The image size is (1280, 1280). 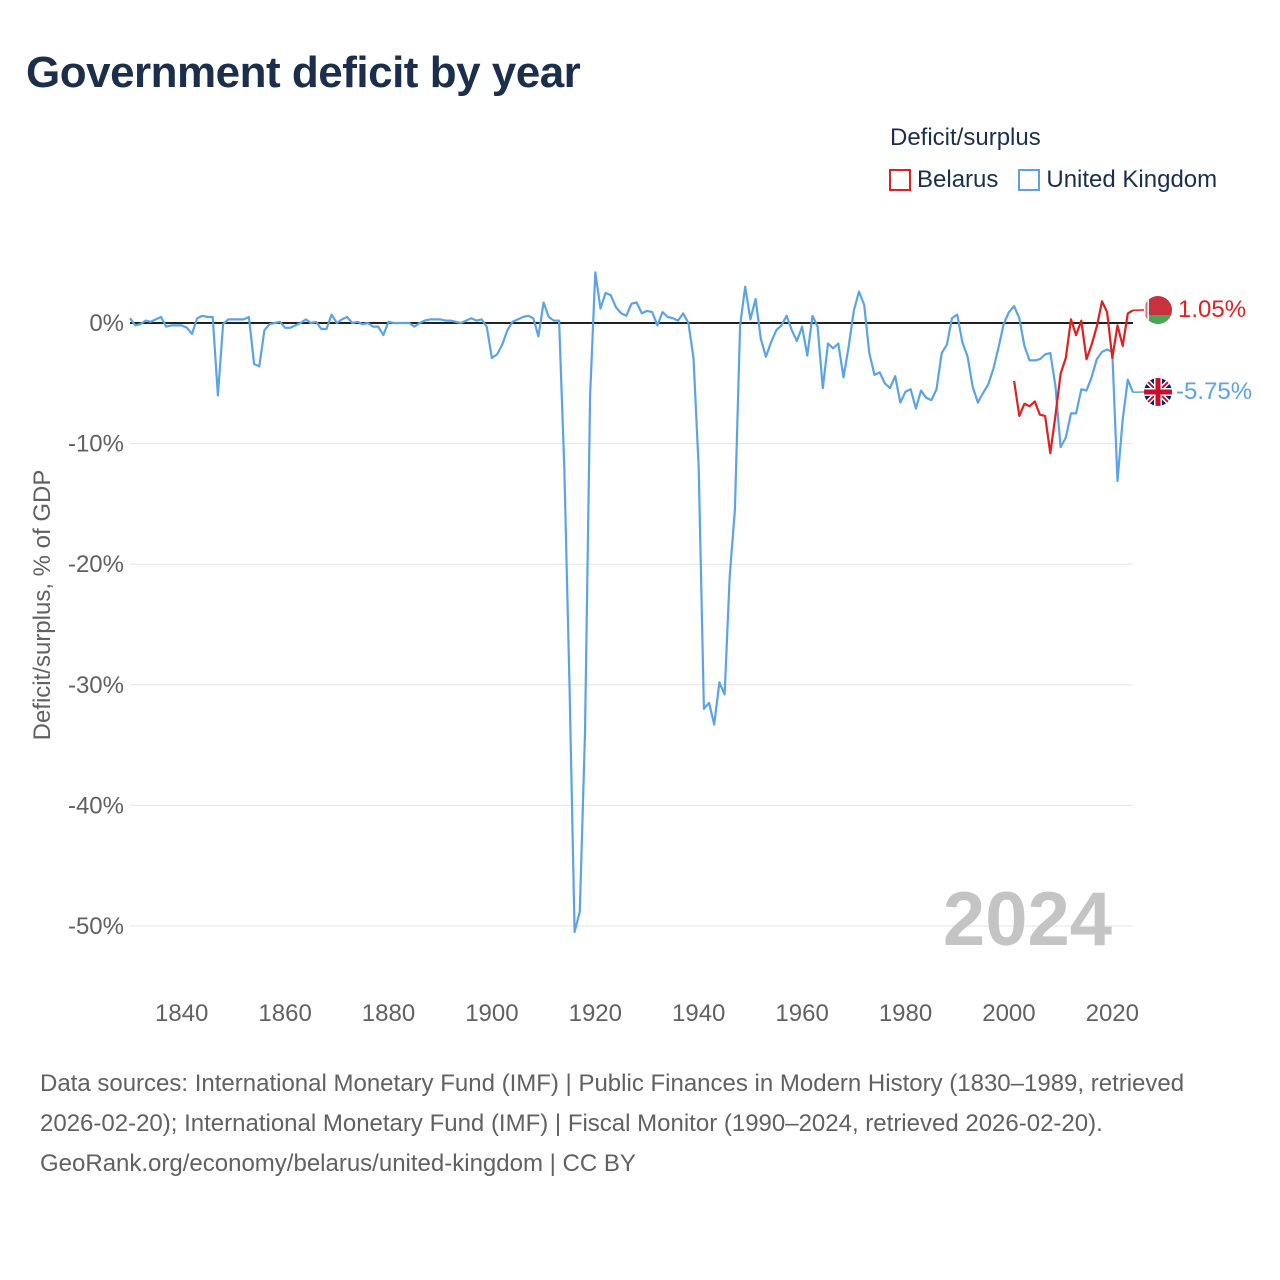 What do you see at coordinates (96, 564) in the screenshot?
I see `y-tick-label: -20%` at bounding box center [96, 564].